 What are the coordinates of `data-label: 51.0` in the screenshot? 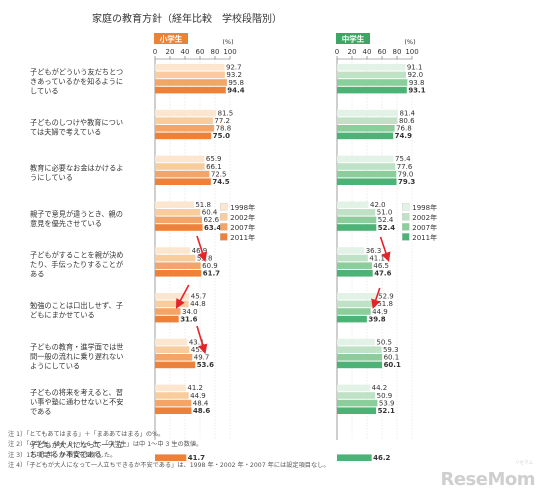 It's located at (385, 213).